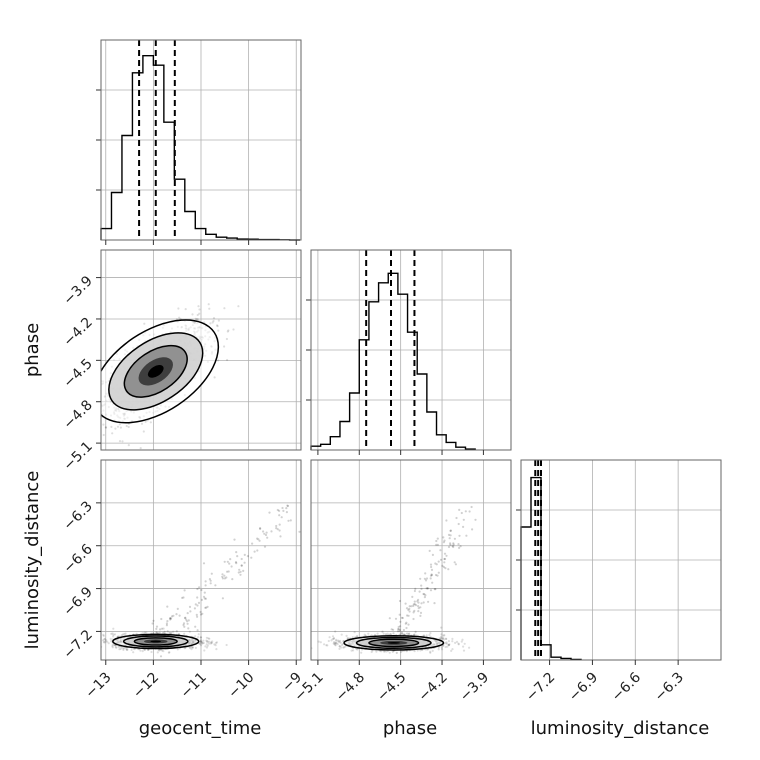 This screenshot has height=760, width=760. Describe the element at coordinates (410, 728) in the screenshot. I see `x-axis-label-phase: phase` at that location.